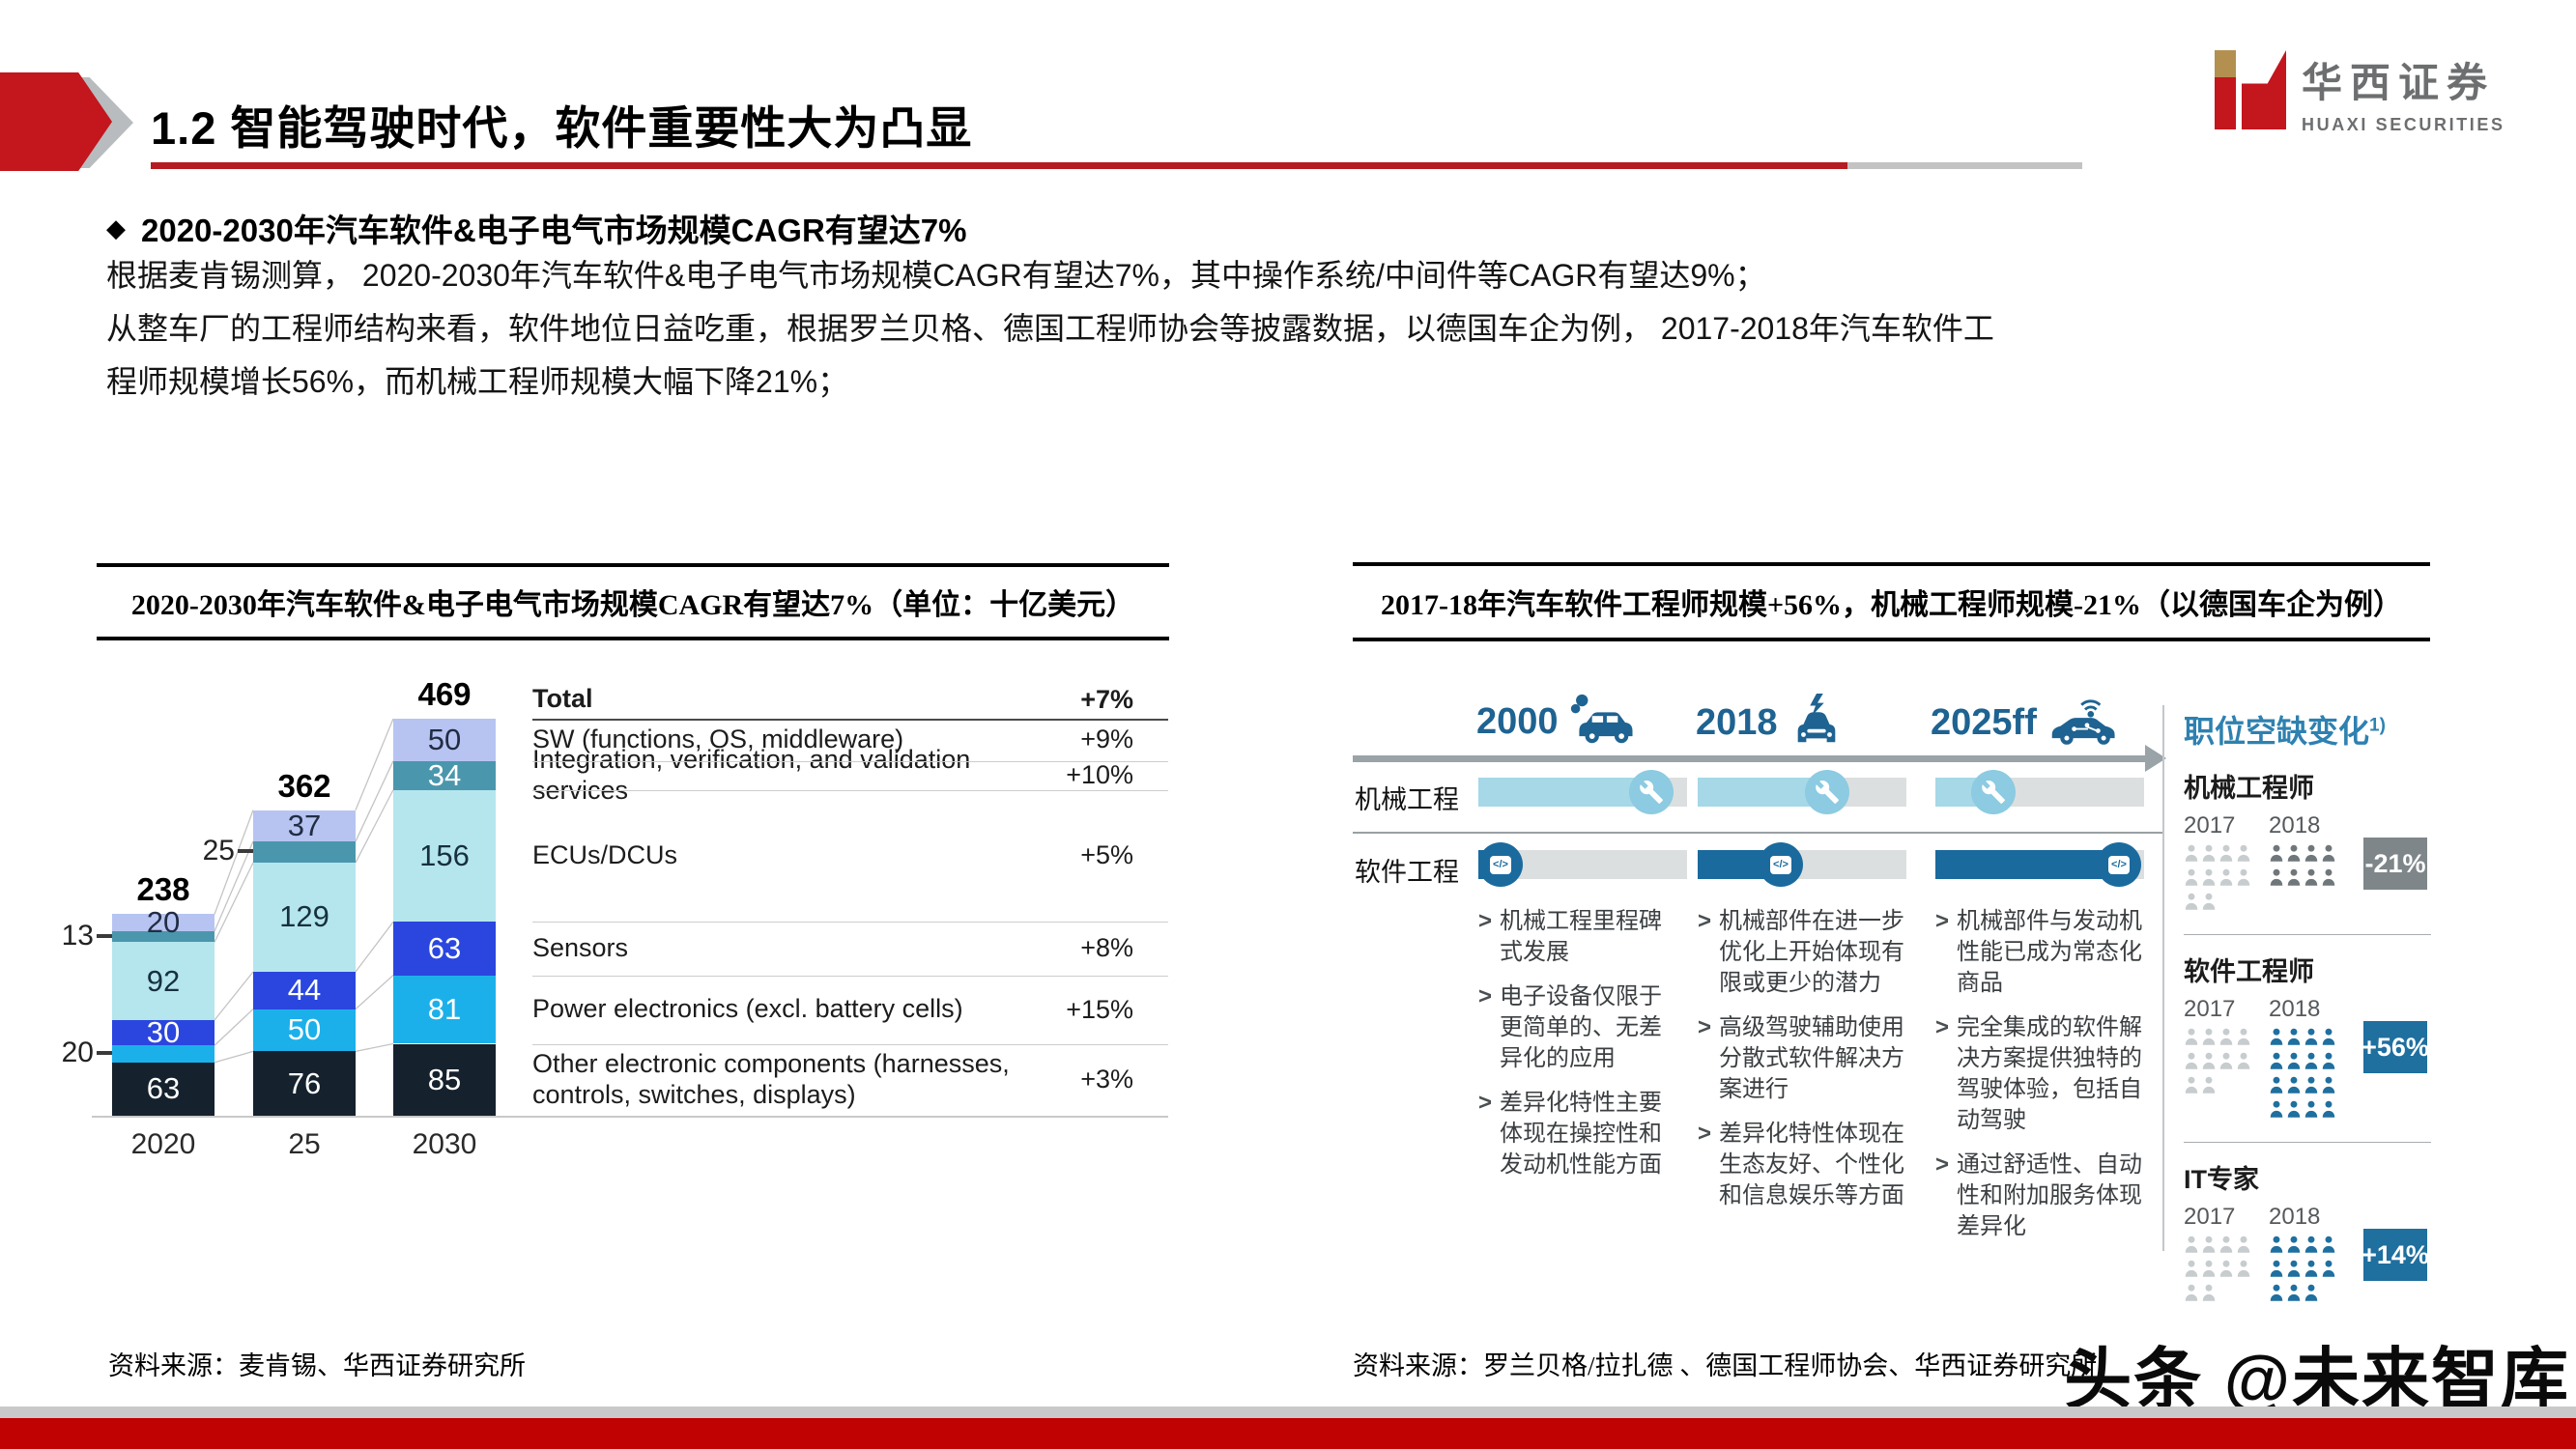  What do you see at coordinates (1107, 855) in the screenshot?
I see `legend-cagr-value: +5%` at bounding box center [1107, 855].